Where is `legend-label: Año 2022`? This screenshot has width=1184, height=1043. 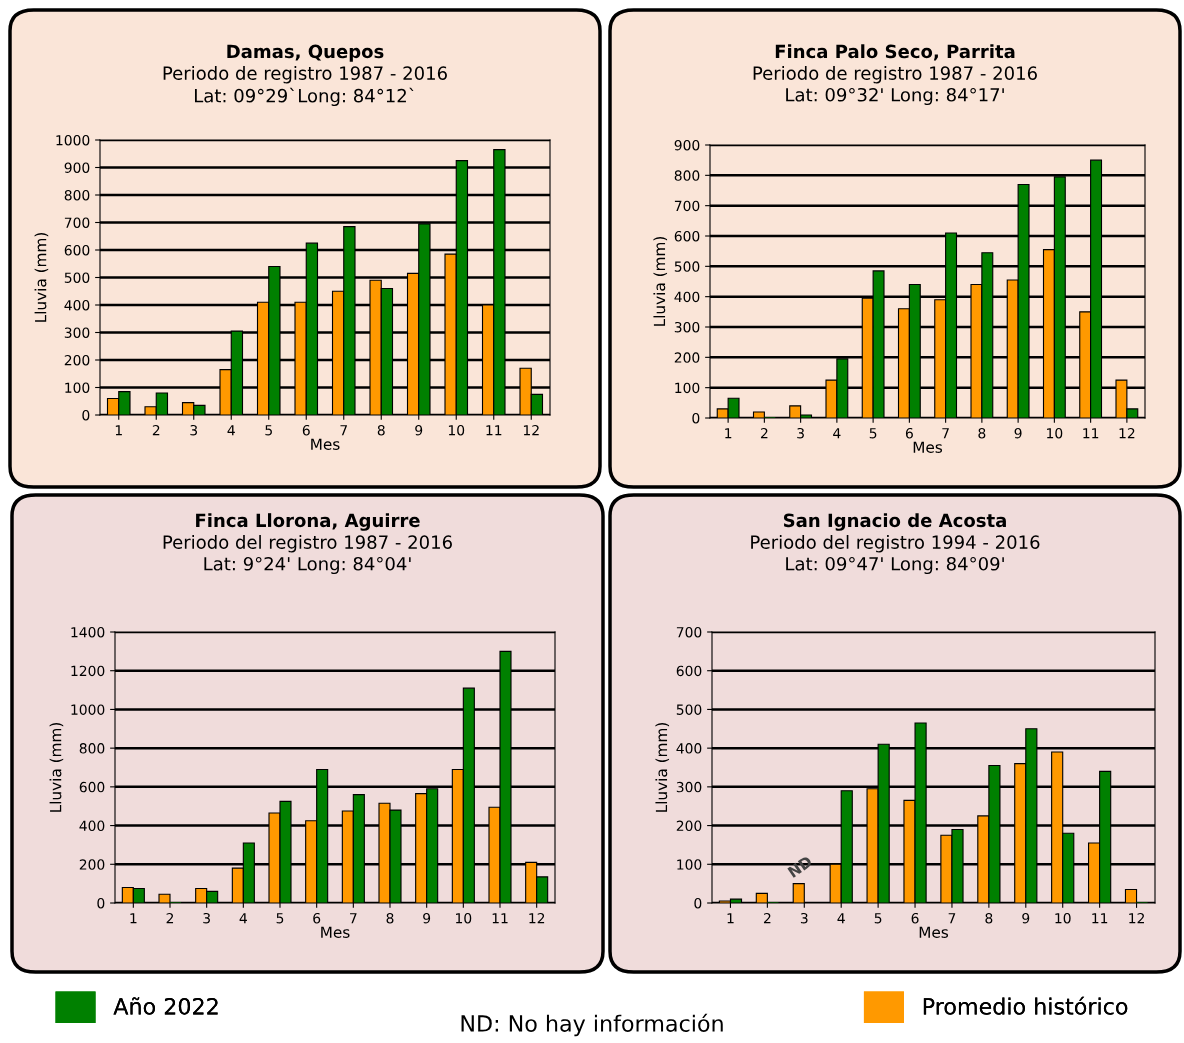
legend-label: Año 2022 is located at coordinates (165, 1006).